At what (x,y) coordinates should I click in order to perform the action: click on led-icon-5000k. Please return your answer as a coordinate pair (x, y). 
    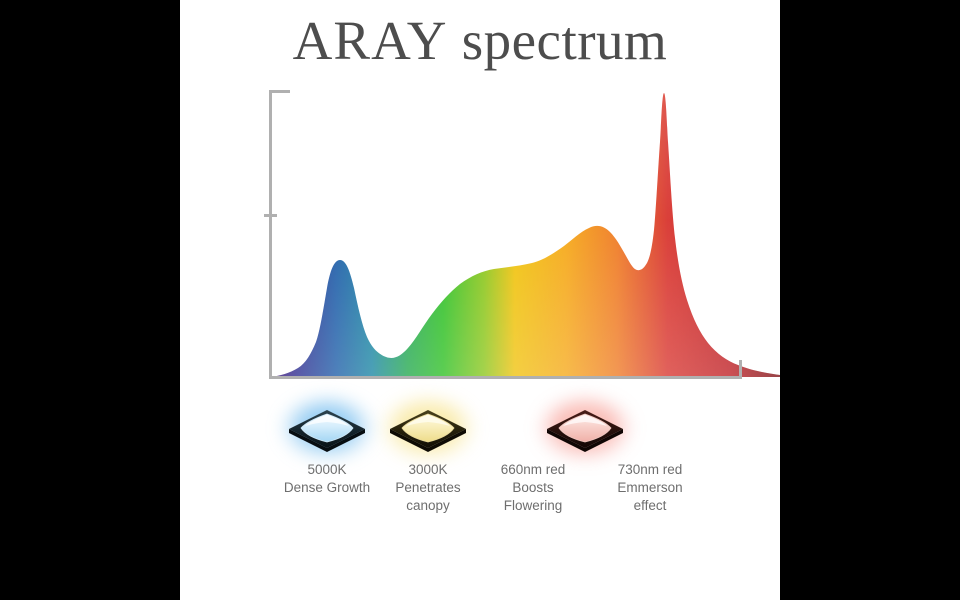
    Looking at the image, I should click on (327, 431).